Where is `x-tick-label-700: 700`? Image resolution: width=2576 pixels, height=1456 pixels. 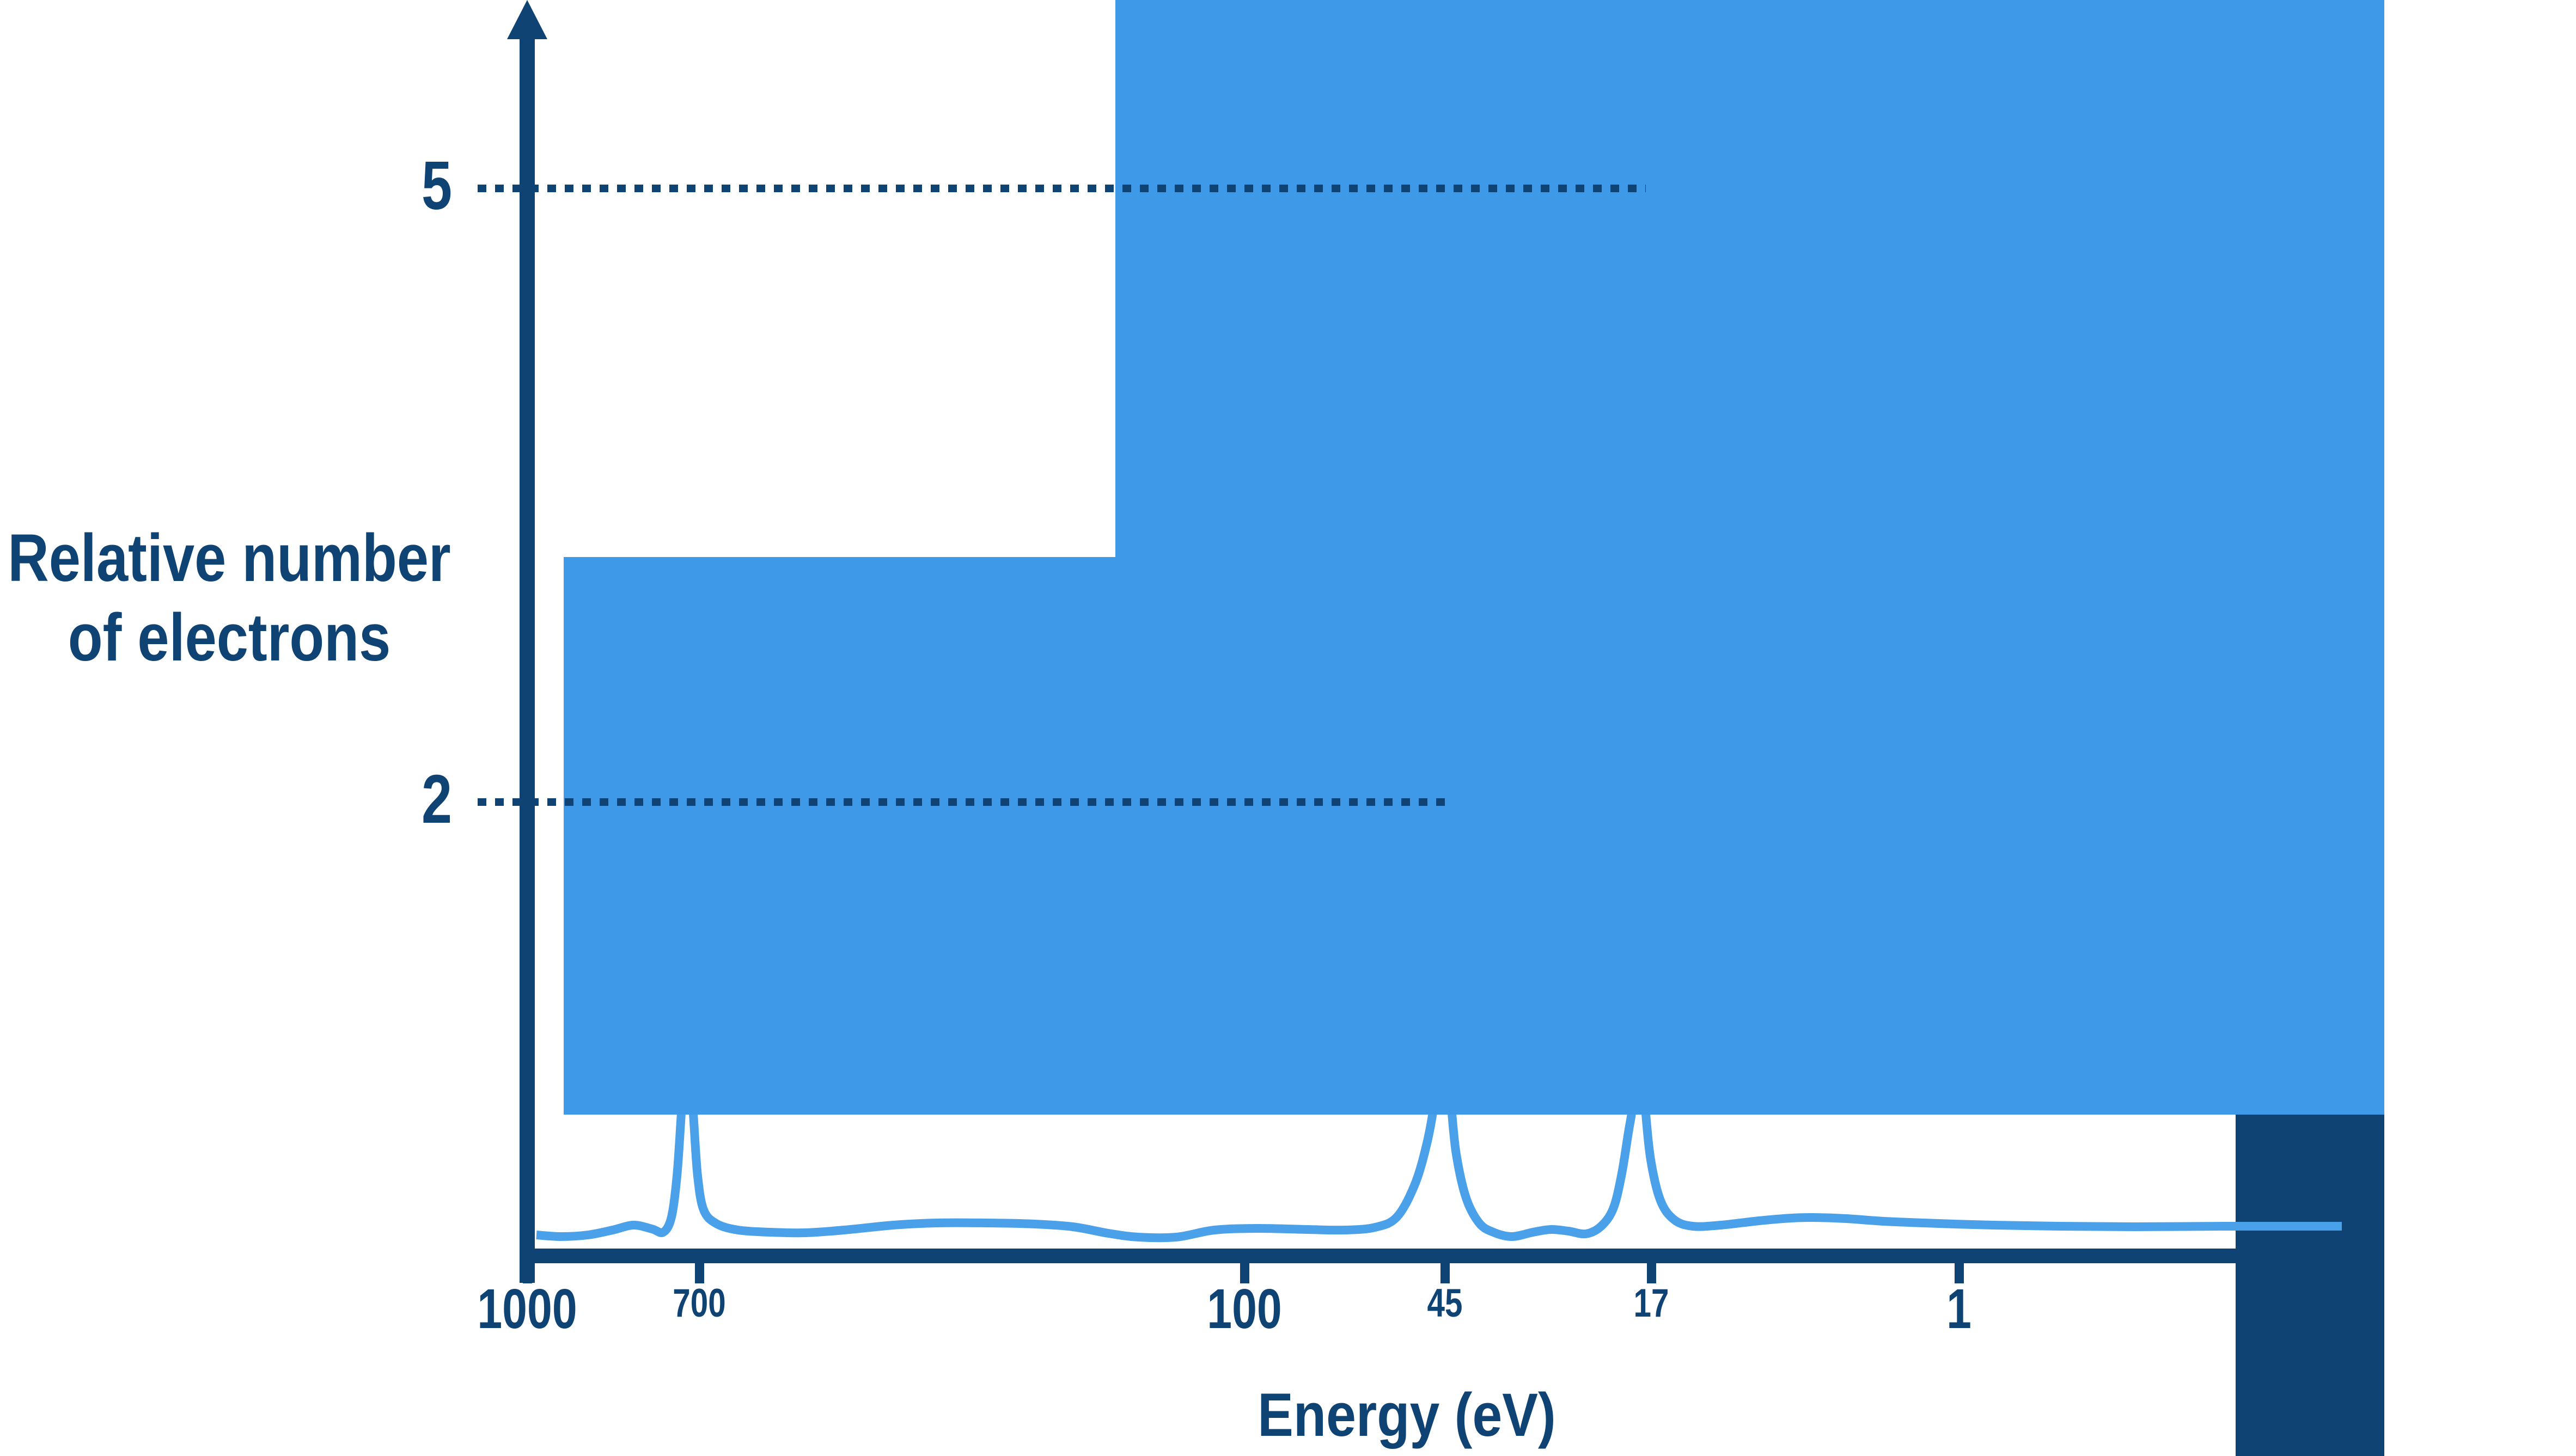 x-tick-label-700: 700 is located at coordinates (699, 1303).